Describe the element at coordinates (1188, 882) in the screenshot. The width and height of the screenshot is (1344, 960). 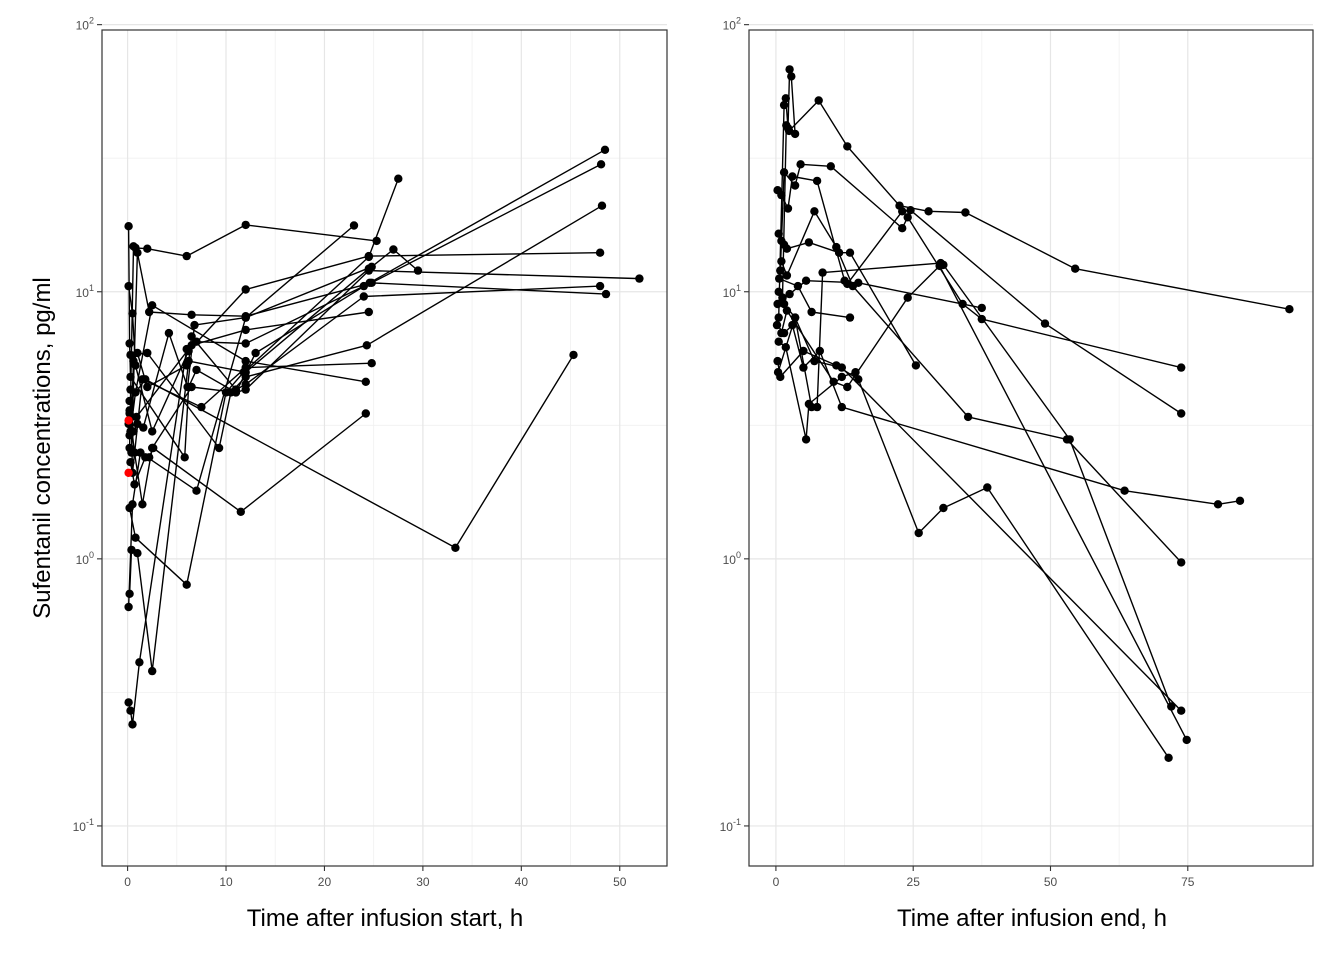
I see `x-tick-label: 75` at that location.